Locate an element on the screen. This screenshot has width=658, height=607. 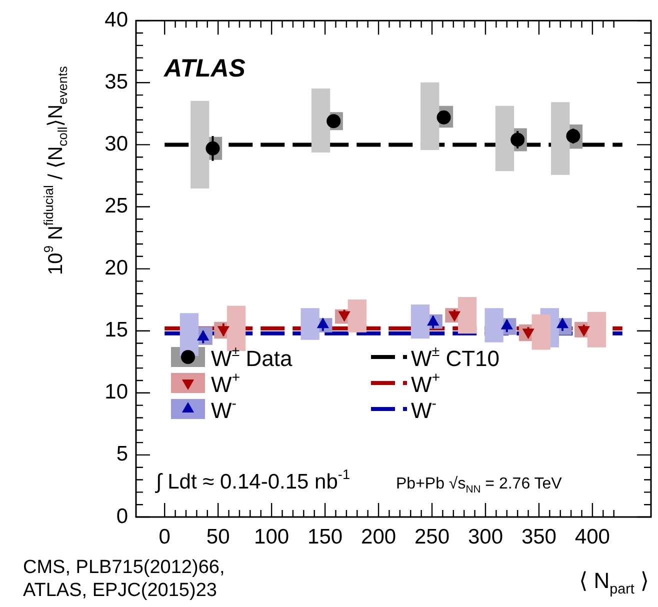
x-tick-label: 400 is located at coordinates (592, 536).